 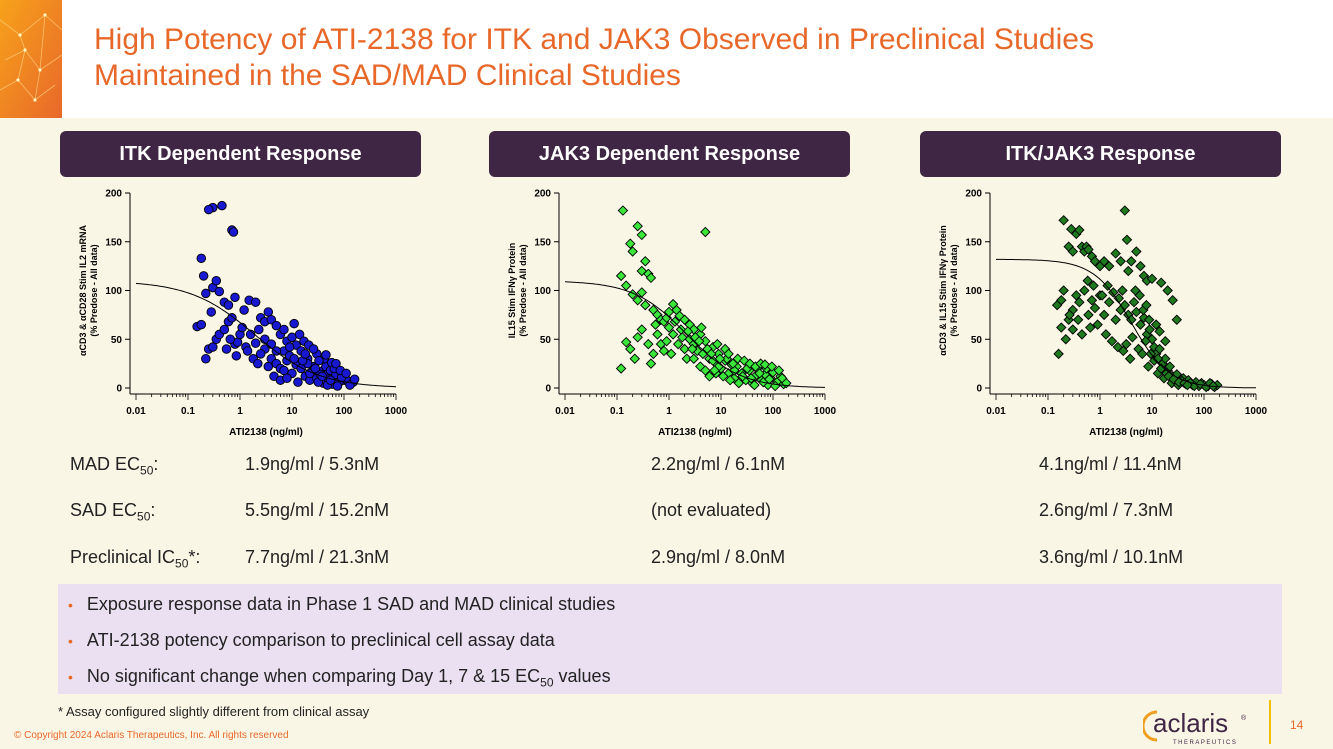 What do you see at coordinates (1190, 723) in the screenshot?
I see `logo-wordmark: aclaris` at bounding box center [1190, 723].